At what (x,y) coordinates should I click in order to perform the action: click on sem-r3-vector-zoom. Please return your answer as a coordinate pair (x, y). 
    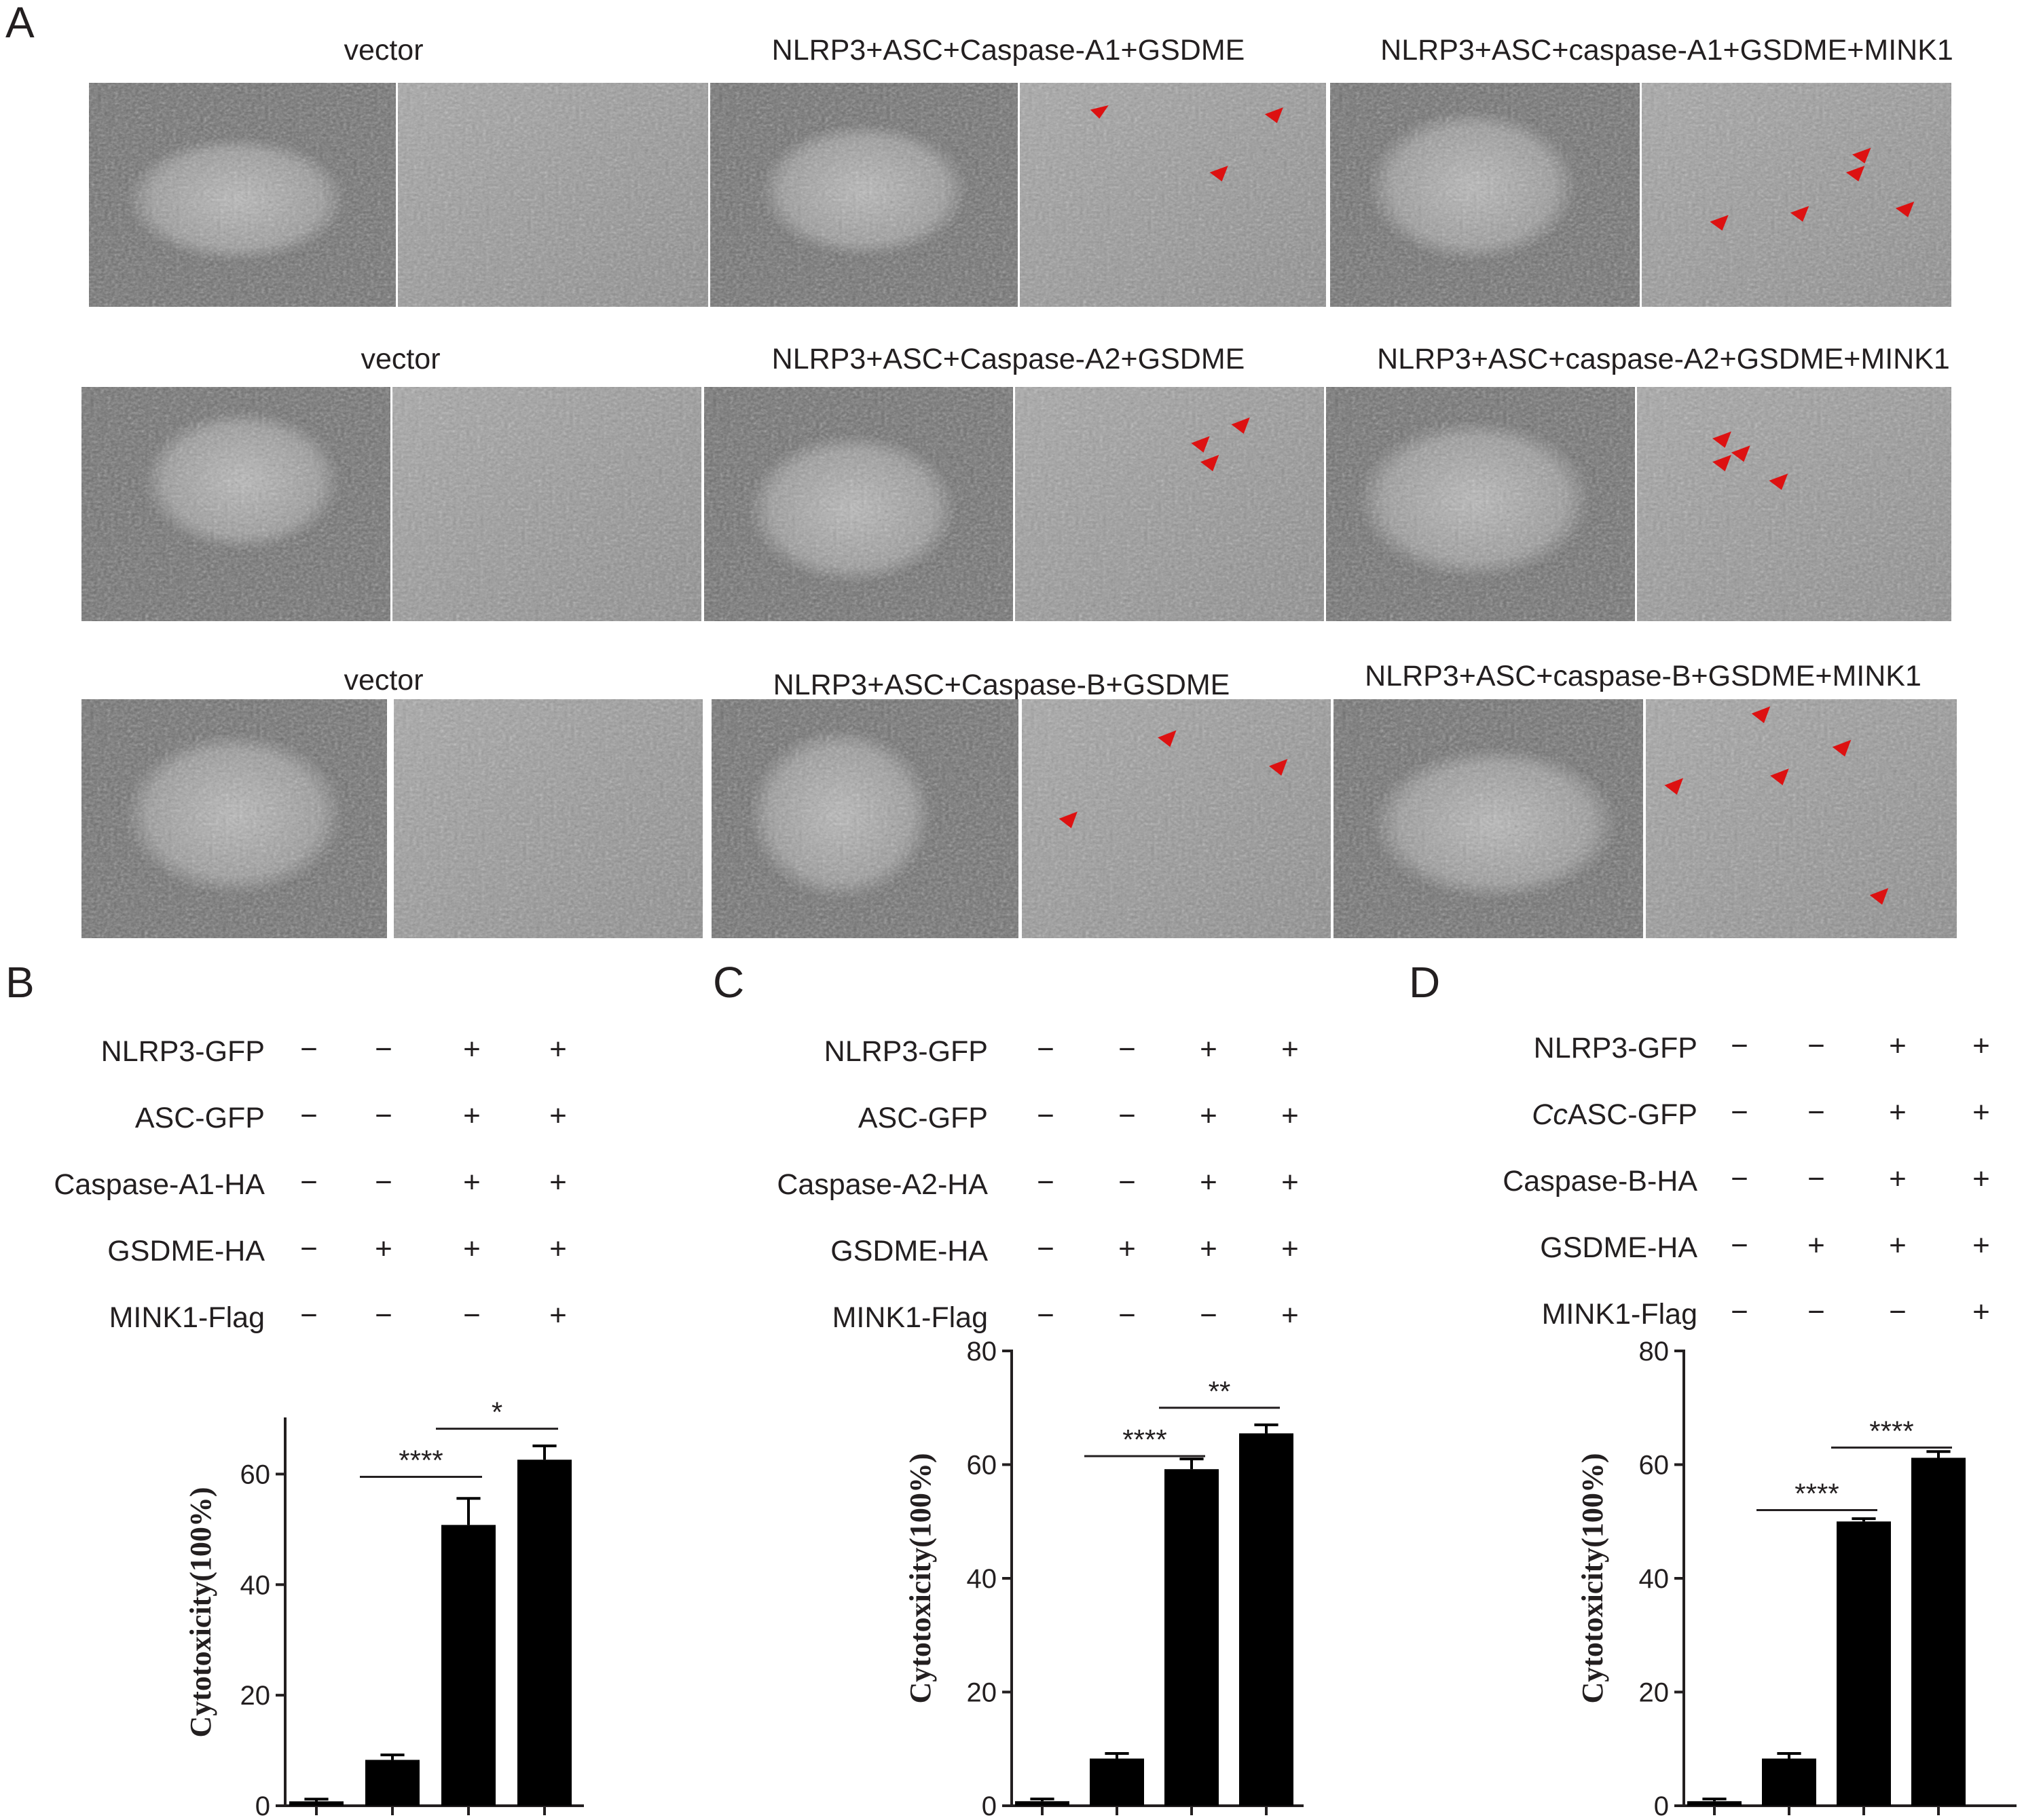
    Looking at the image, I should click on (548, 818).